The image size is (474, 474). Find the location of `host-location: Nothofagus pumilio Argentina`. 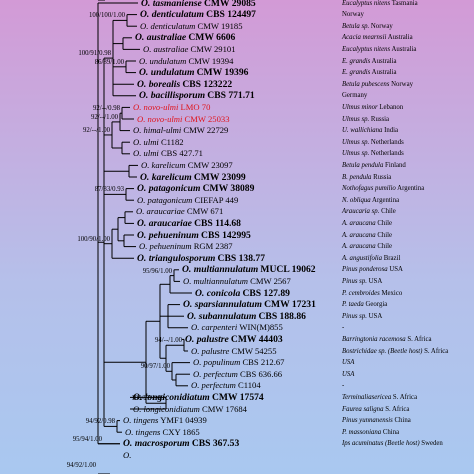

host-location: Nothofagus pumilio Argentina is located at coordinates (383, 188).